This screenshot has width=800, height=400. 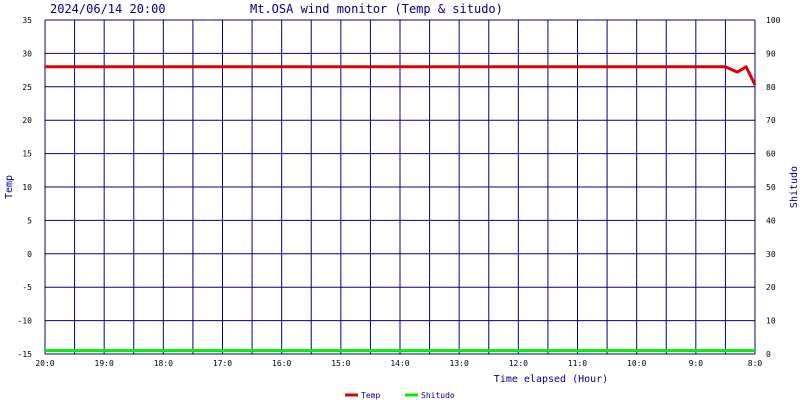 What do you see at coordinates (551, 379) in the screenshot?
I see `x-axis-label: Time elapsed (Hour)` at bounding box center [551, 379].